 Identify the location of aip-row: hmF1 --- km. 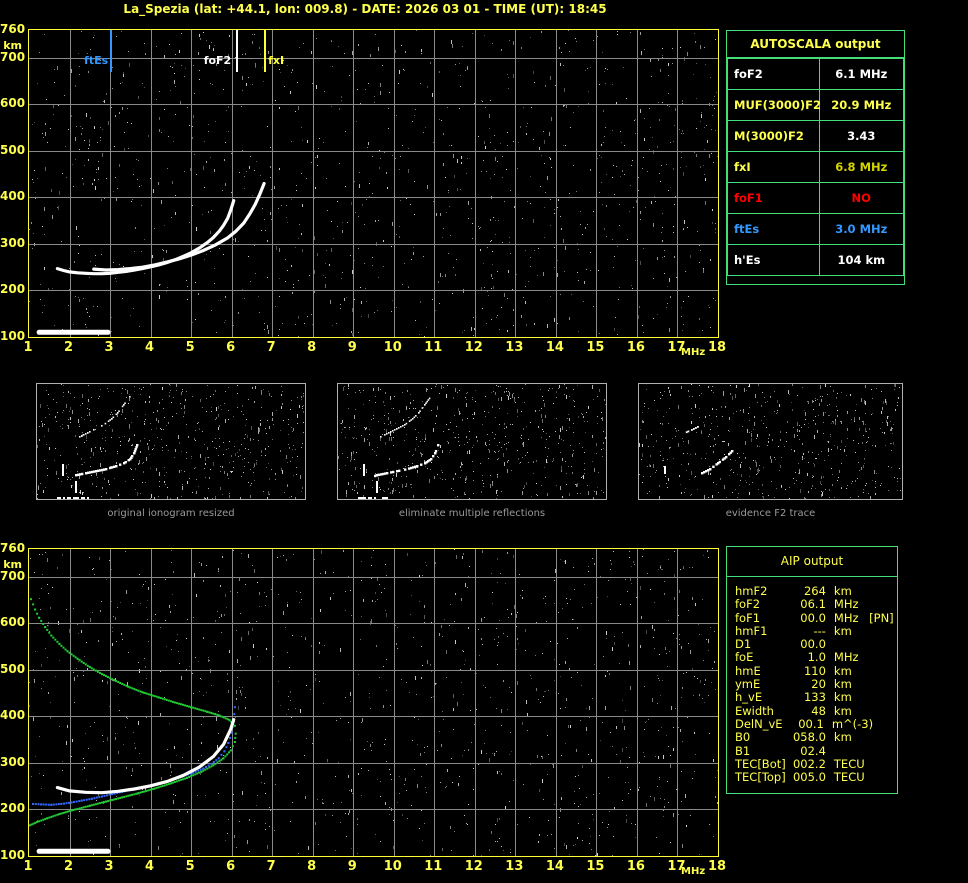
(816, 631).